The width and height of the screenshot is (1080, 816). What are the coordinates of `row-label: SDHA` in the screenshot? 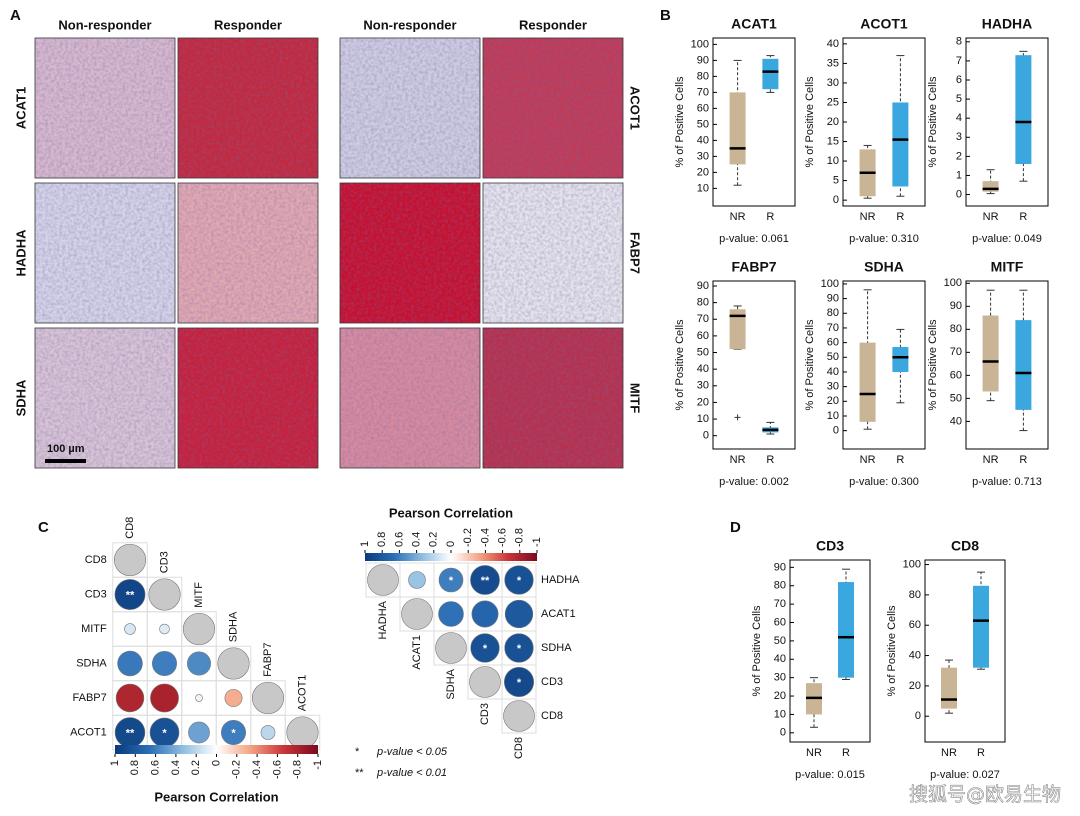 It's located at (91, 663).